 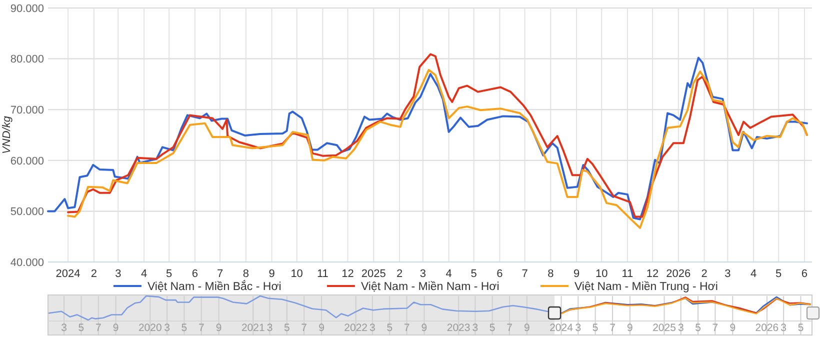 What do you see at coordinates (646, 287) in the screenshot?
I see `legend-label: Việt Nam - Miền Trung - Hơi` at bounding box center [646, 287].